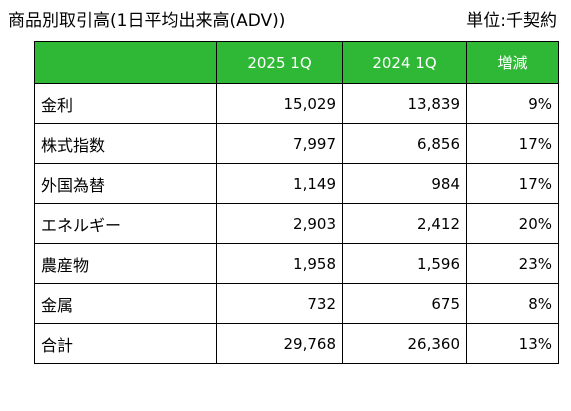 This screenshot has height=411, width=571. I want to click on value-2024: 1,596, so click(404, 263).